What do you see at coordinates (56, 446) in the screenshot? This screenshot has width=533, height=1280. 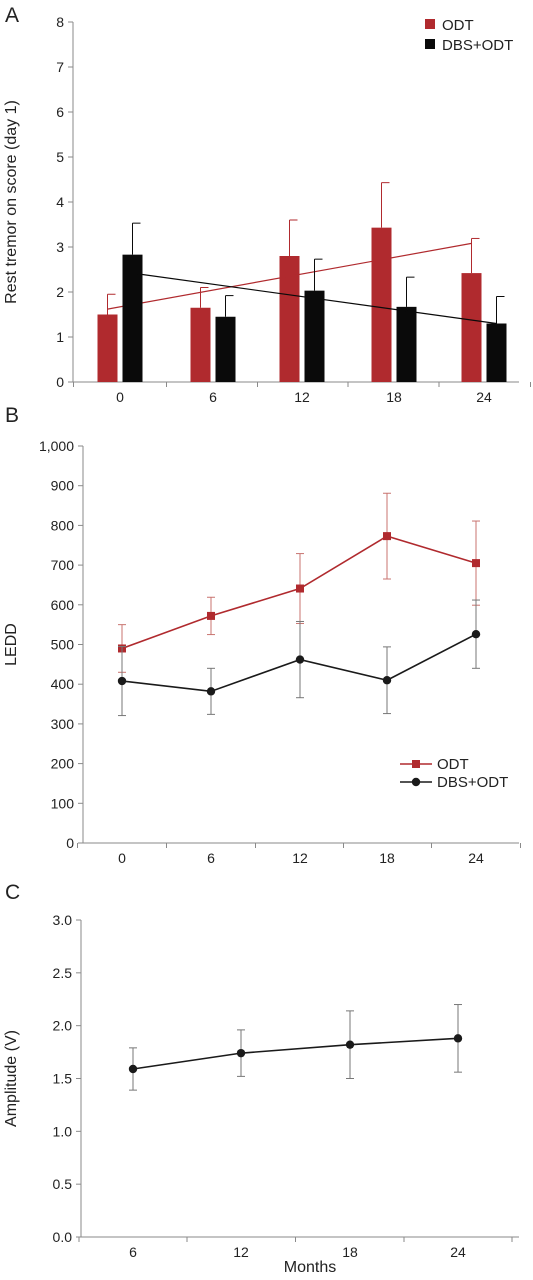 I see `y-tick-label: 1,000` at bounding box center [56, 446].